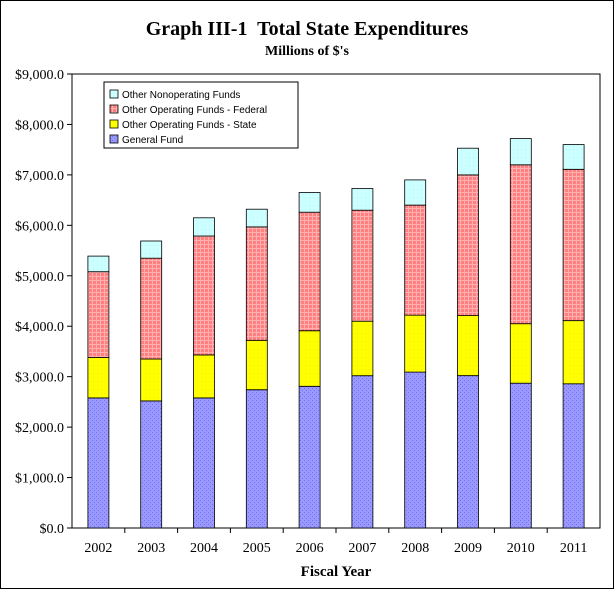 This screenshot has height=589, width=614. What do you see at coordinates (204, 548) in the screenshot?
I see `x-tick-label: 2004` at bounding box center [204, 548].